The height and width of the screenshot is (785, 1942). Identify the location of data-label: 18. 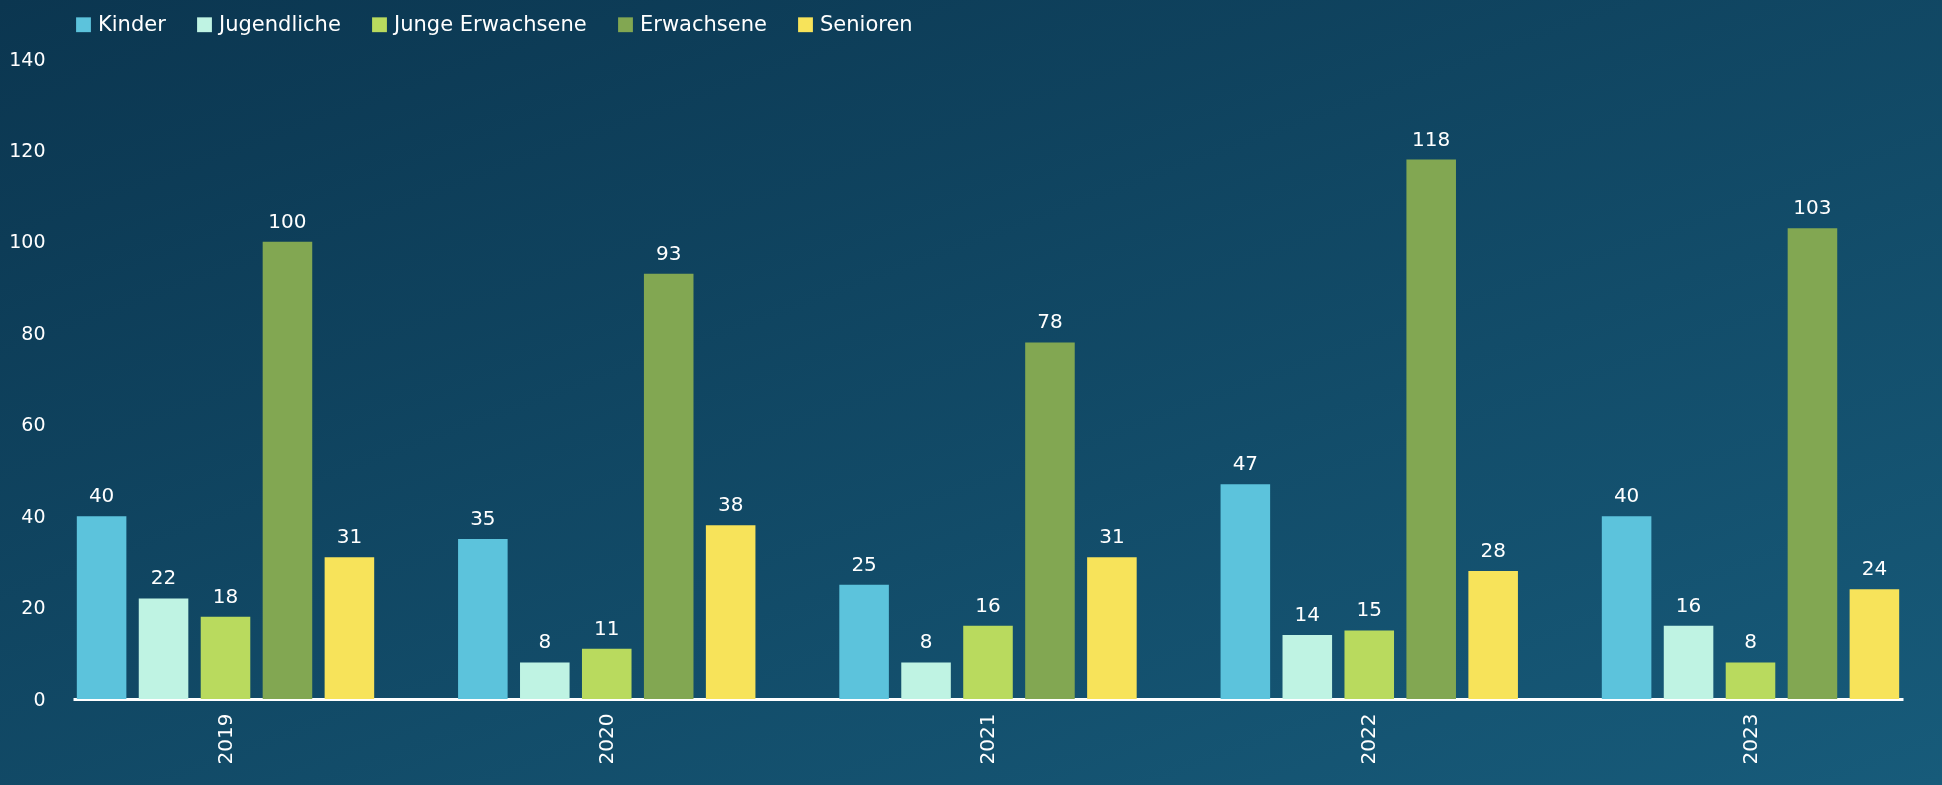
(225, 595).